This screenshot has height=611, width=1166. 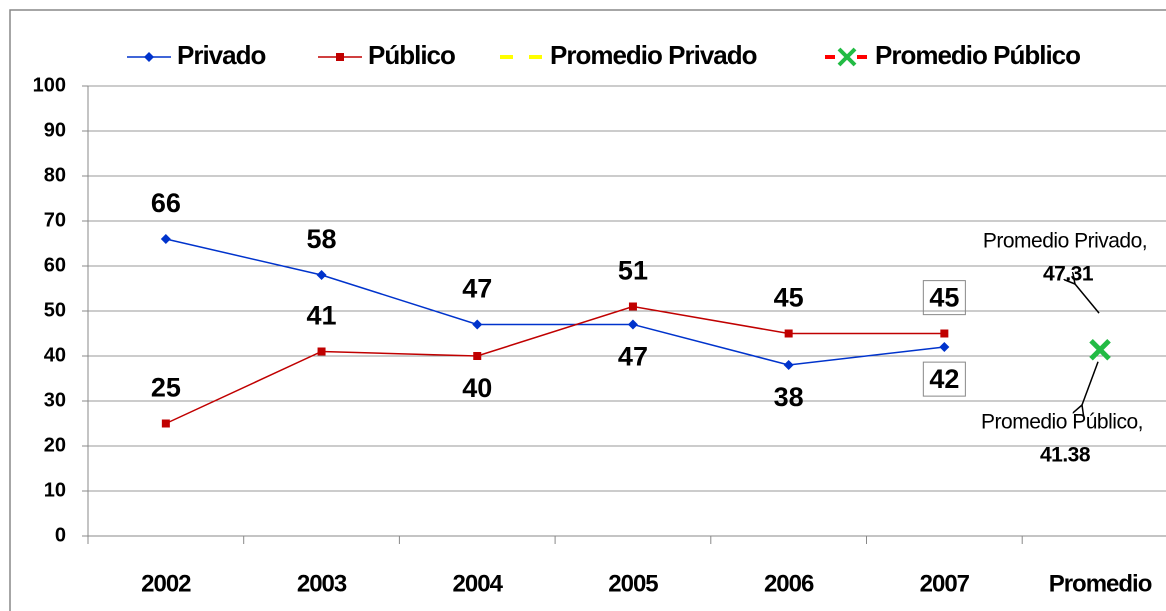 What do you see at coordinates (1062, 422) in the screenshot?
I see `annotation: Promedio Público,` at bounding box center [1062, 422].